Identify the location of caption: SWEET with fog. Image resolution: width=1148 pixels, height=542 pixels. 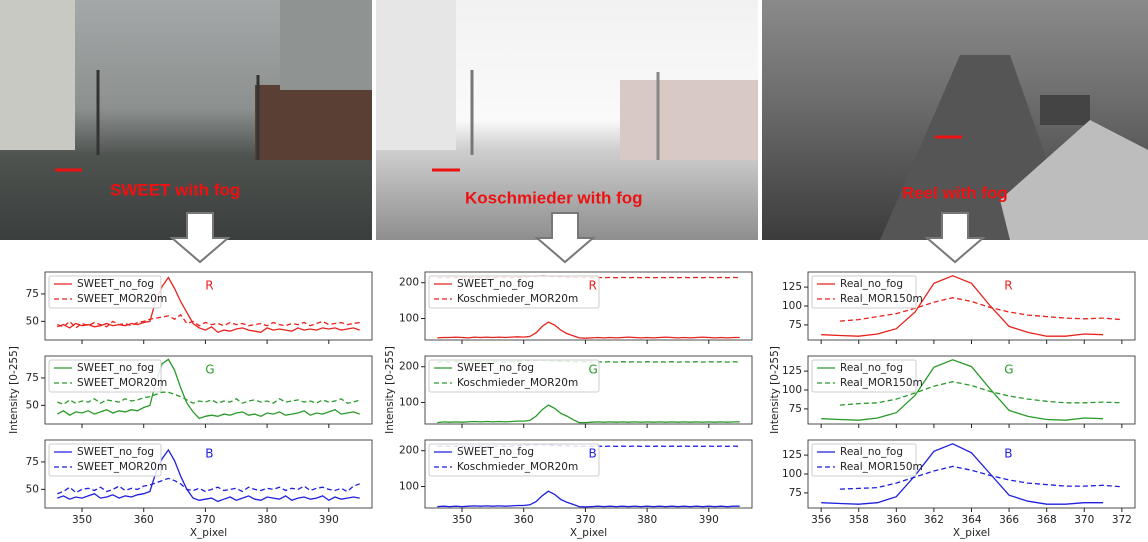
(175, 189).